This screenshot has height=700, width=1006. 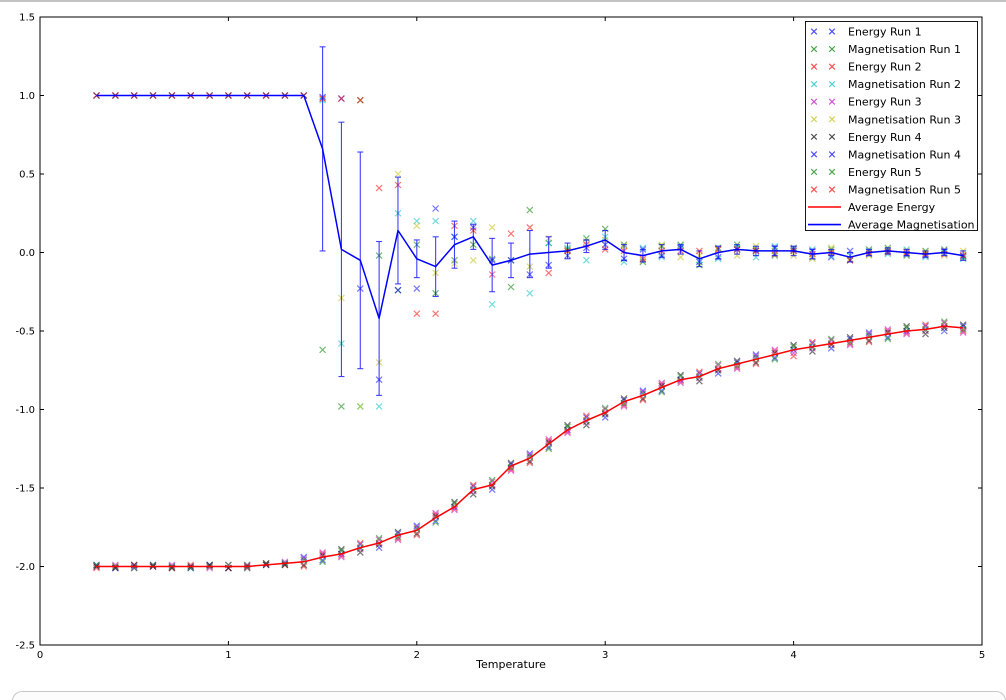 I want to click on x-tick-label: 0, so click(x=40, y=655).